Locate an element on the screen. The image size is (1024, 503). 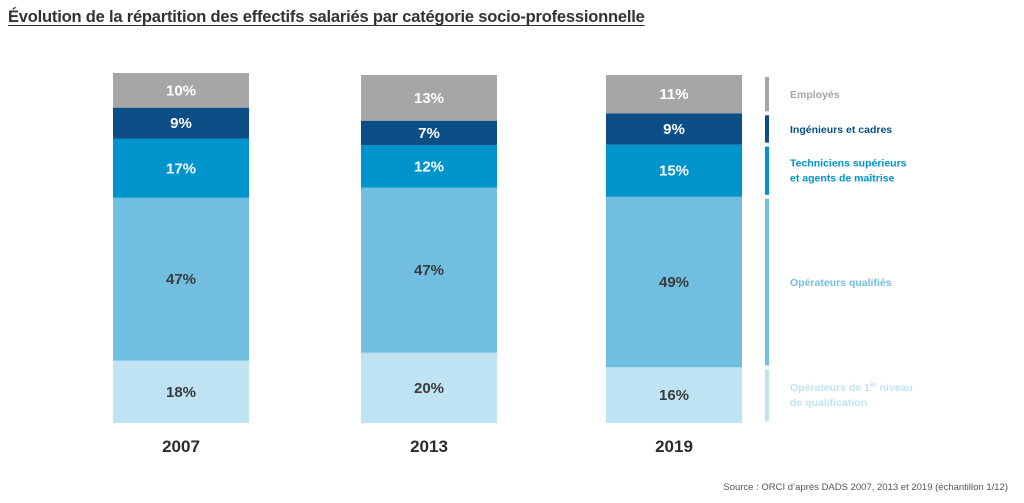
data-label: 15% is located at coordinates (674, 171).